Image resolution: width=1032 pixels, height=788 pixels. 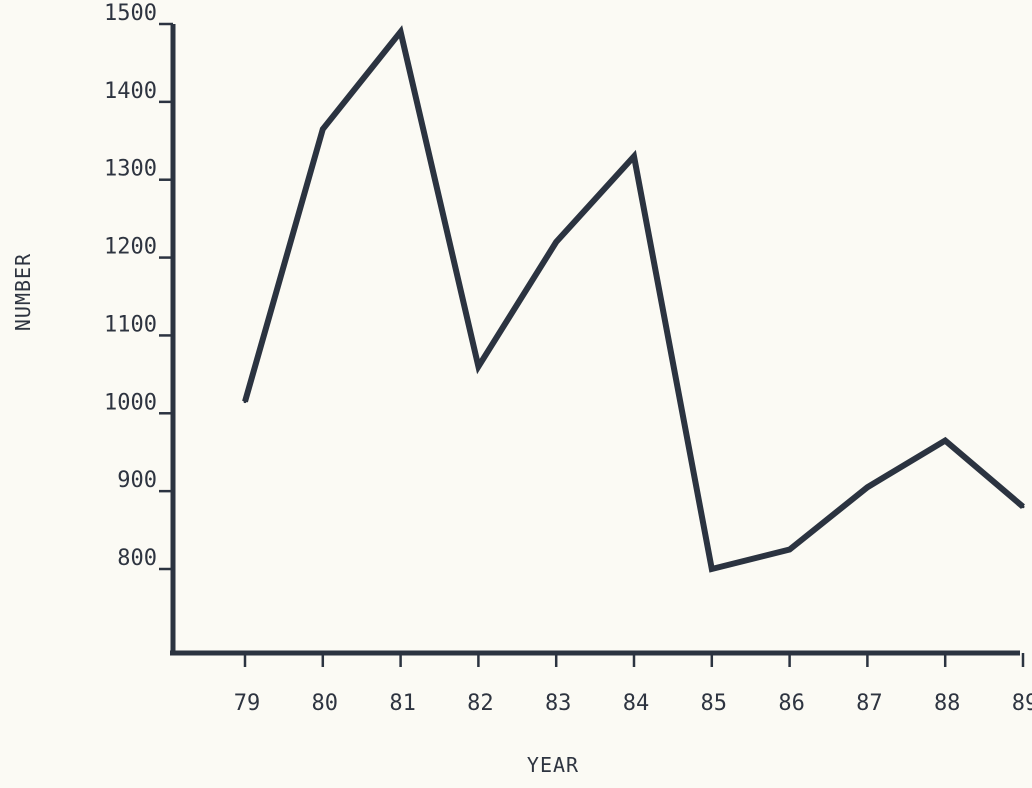 What do you see at coordinates (137, 558) in the screenshot?
I see `y-tick-label: 800` at bounding box center [137, 558].